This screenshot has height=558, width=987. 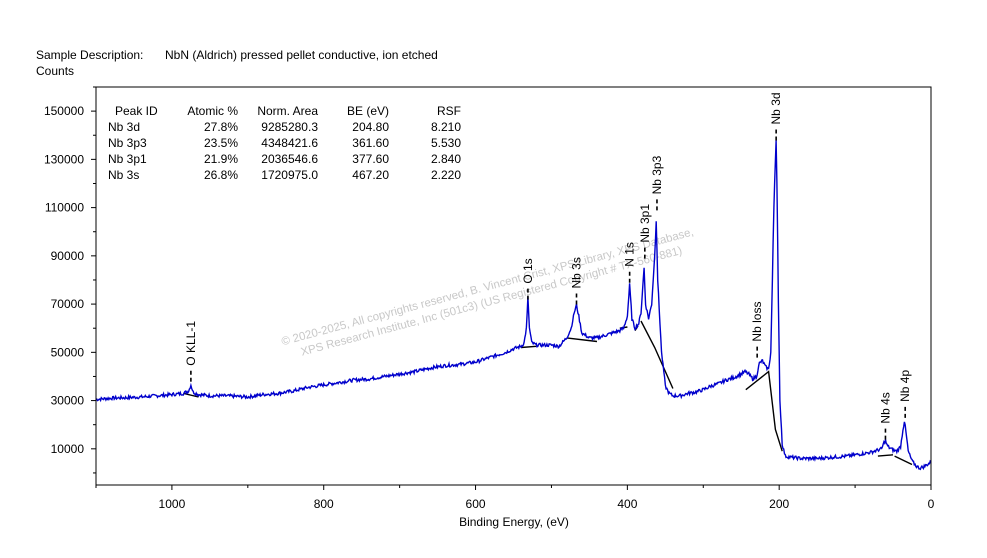 I want to click on y-tick-label: 10000, so click(x=68, y=449).